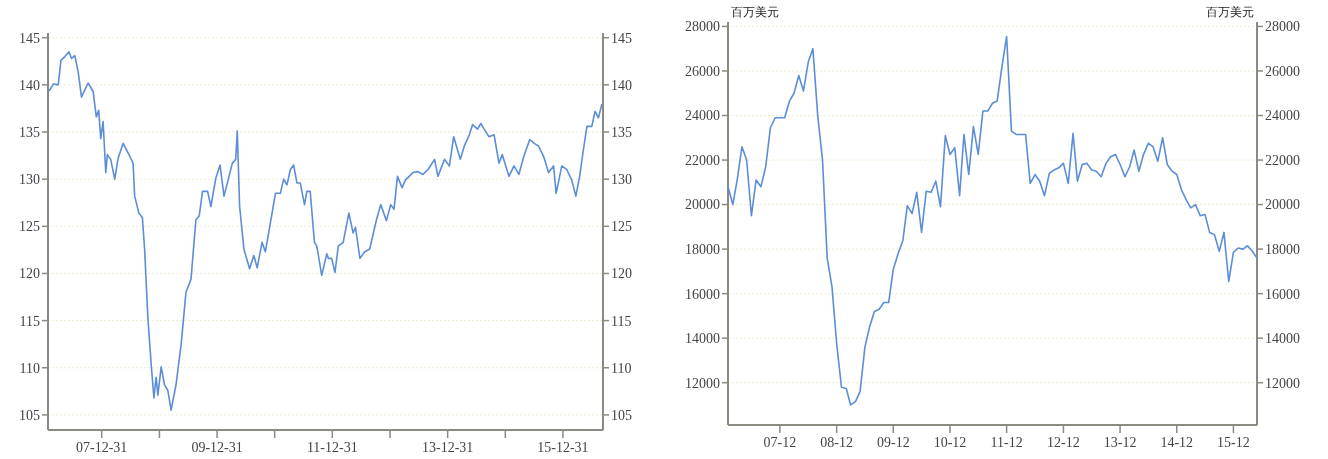 The height and width of the screenshot is (459, 1328). Describe the element at coordinates (29, 85) in the screenshot. I see `y-tick-label: 140` at that location.